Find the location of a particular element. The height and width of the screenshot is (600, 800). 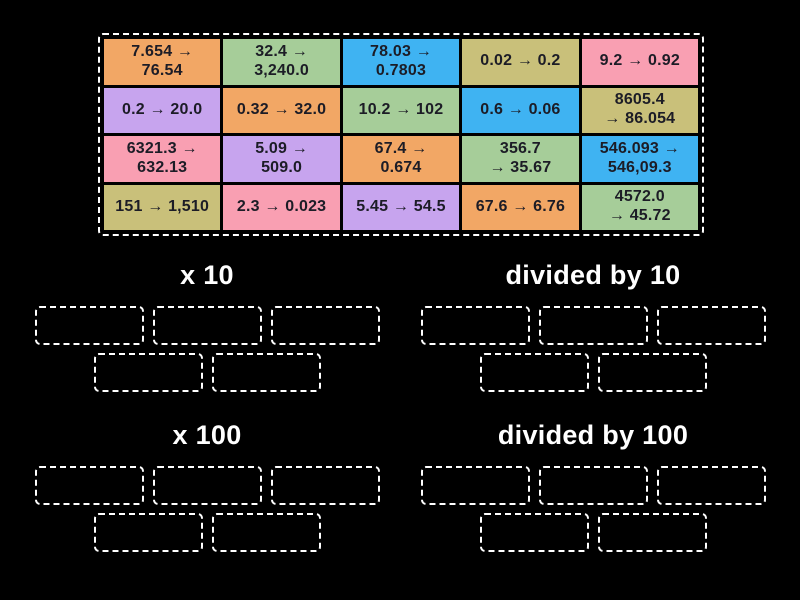

sort-card: 0.32 → 32.0 is located at coordinates (281, 110).